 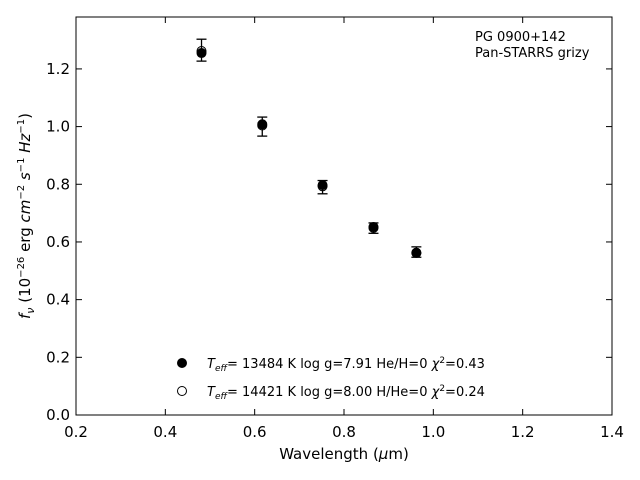 What do you see at coordinates (255, 432) in the screenshot?
I see `x-tick-label: 0.6` at bounding box center [255, 432].